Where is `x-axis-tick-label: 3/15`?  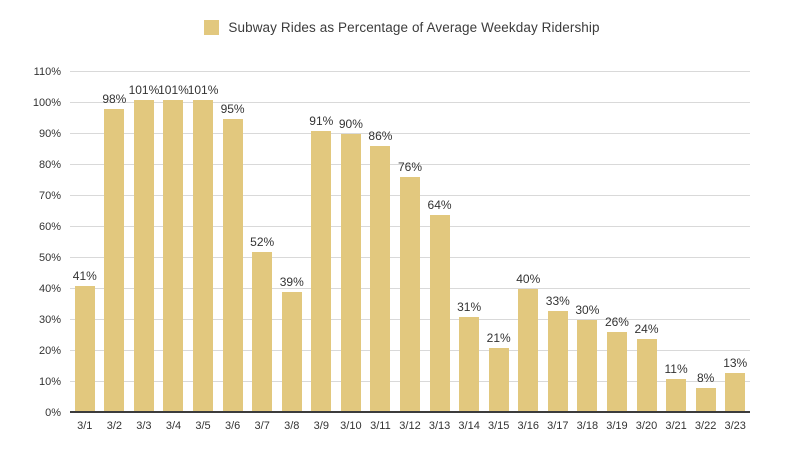
x-axis-tick-label: 3/15 is located at coordinates (498, 426).